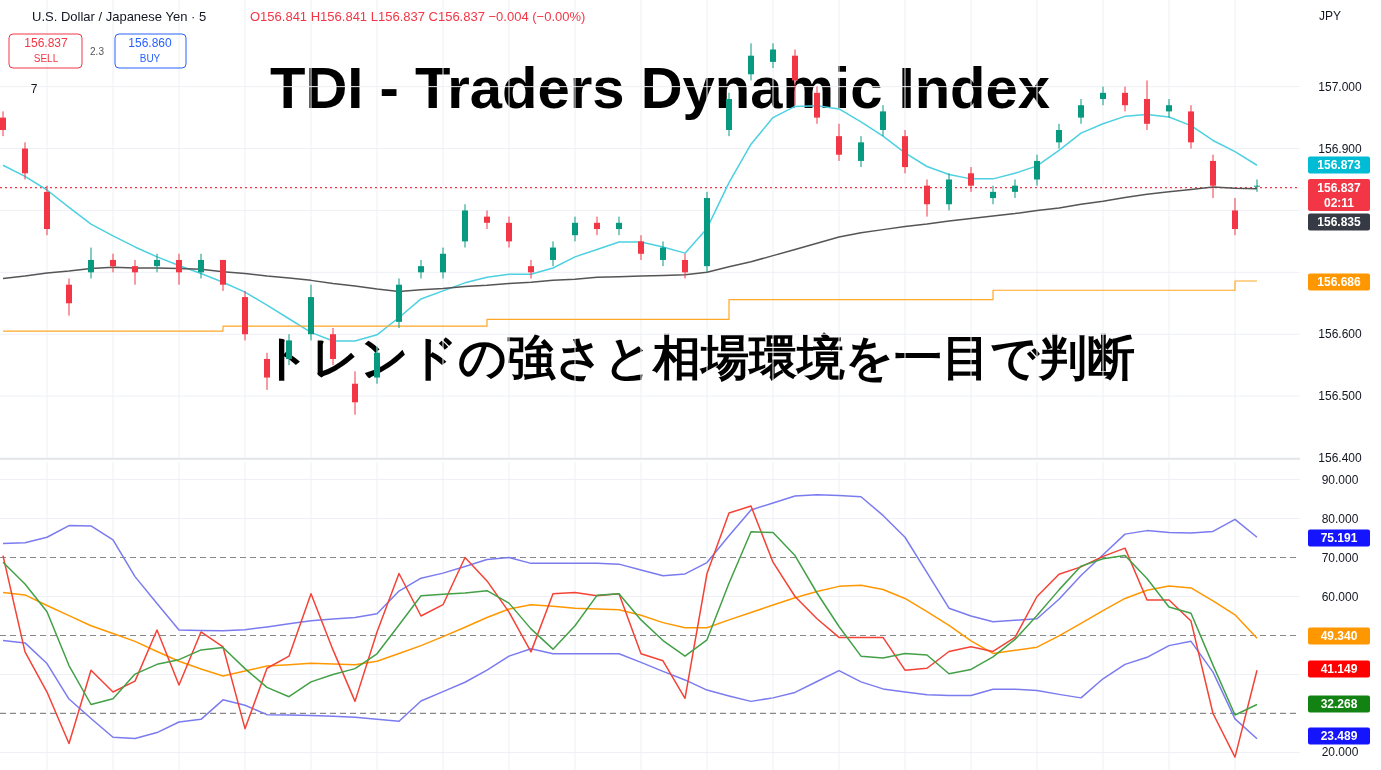  I want to click on text: 23.489, so click(1339, 736).